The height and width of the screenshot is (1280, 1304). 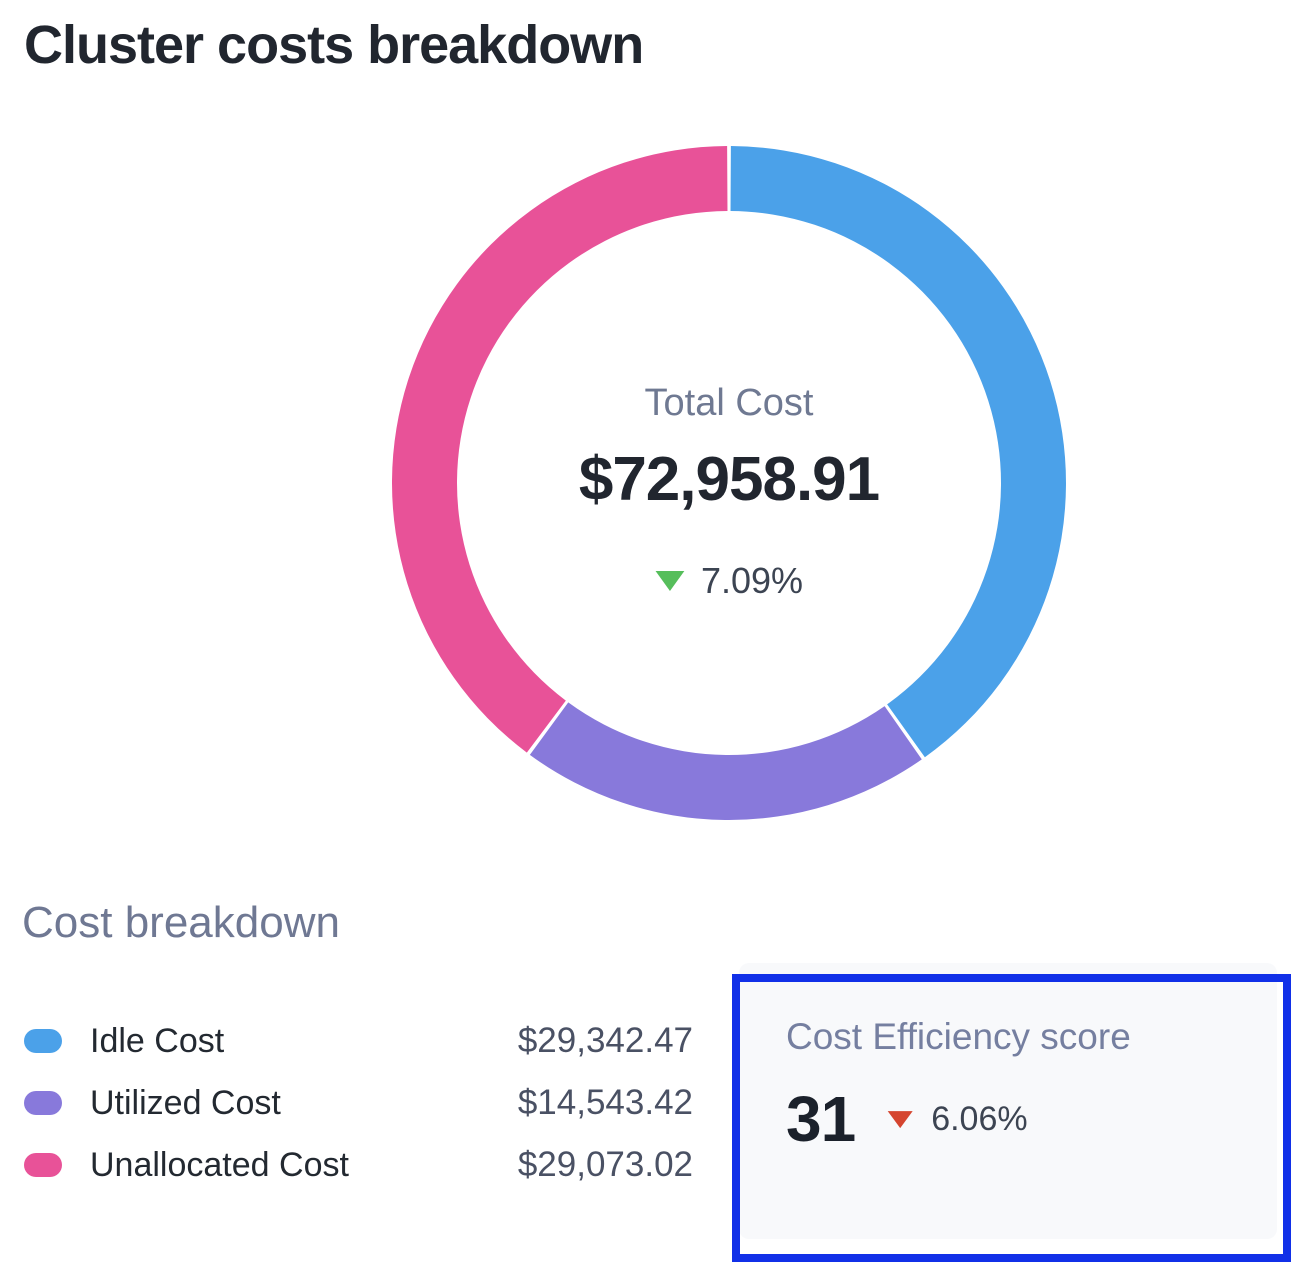 I want to click on donut-segment-idle-cost, so click(x=898, y=452).